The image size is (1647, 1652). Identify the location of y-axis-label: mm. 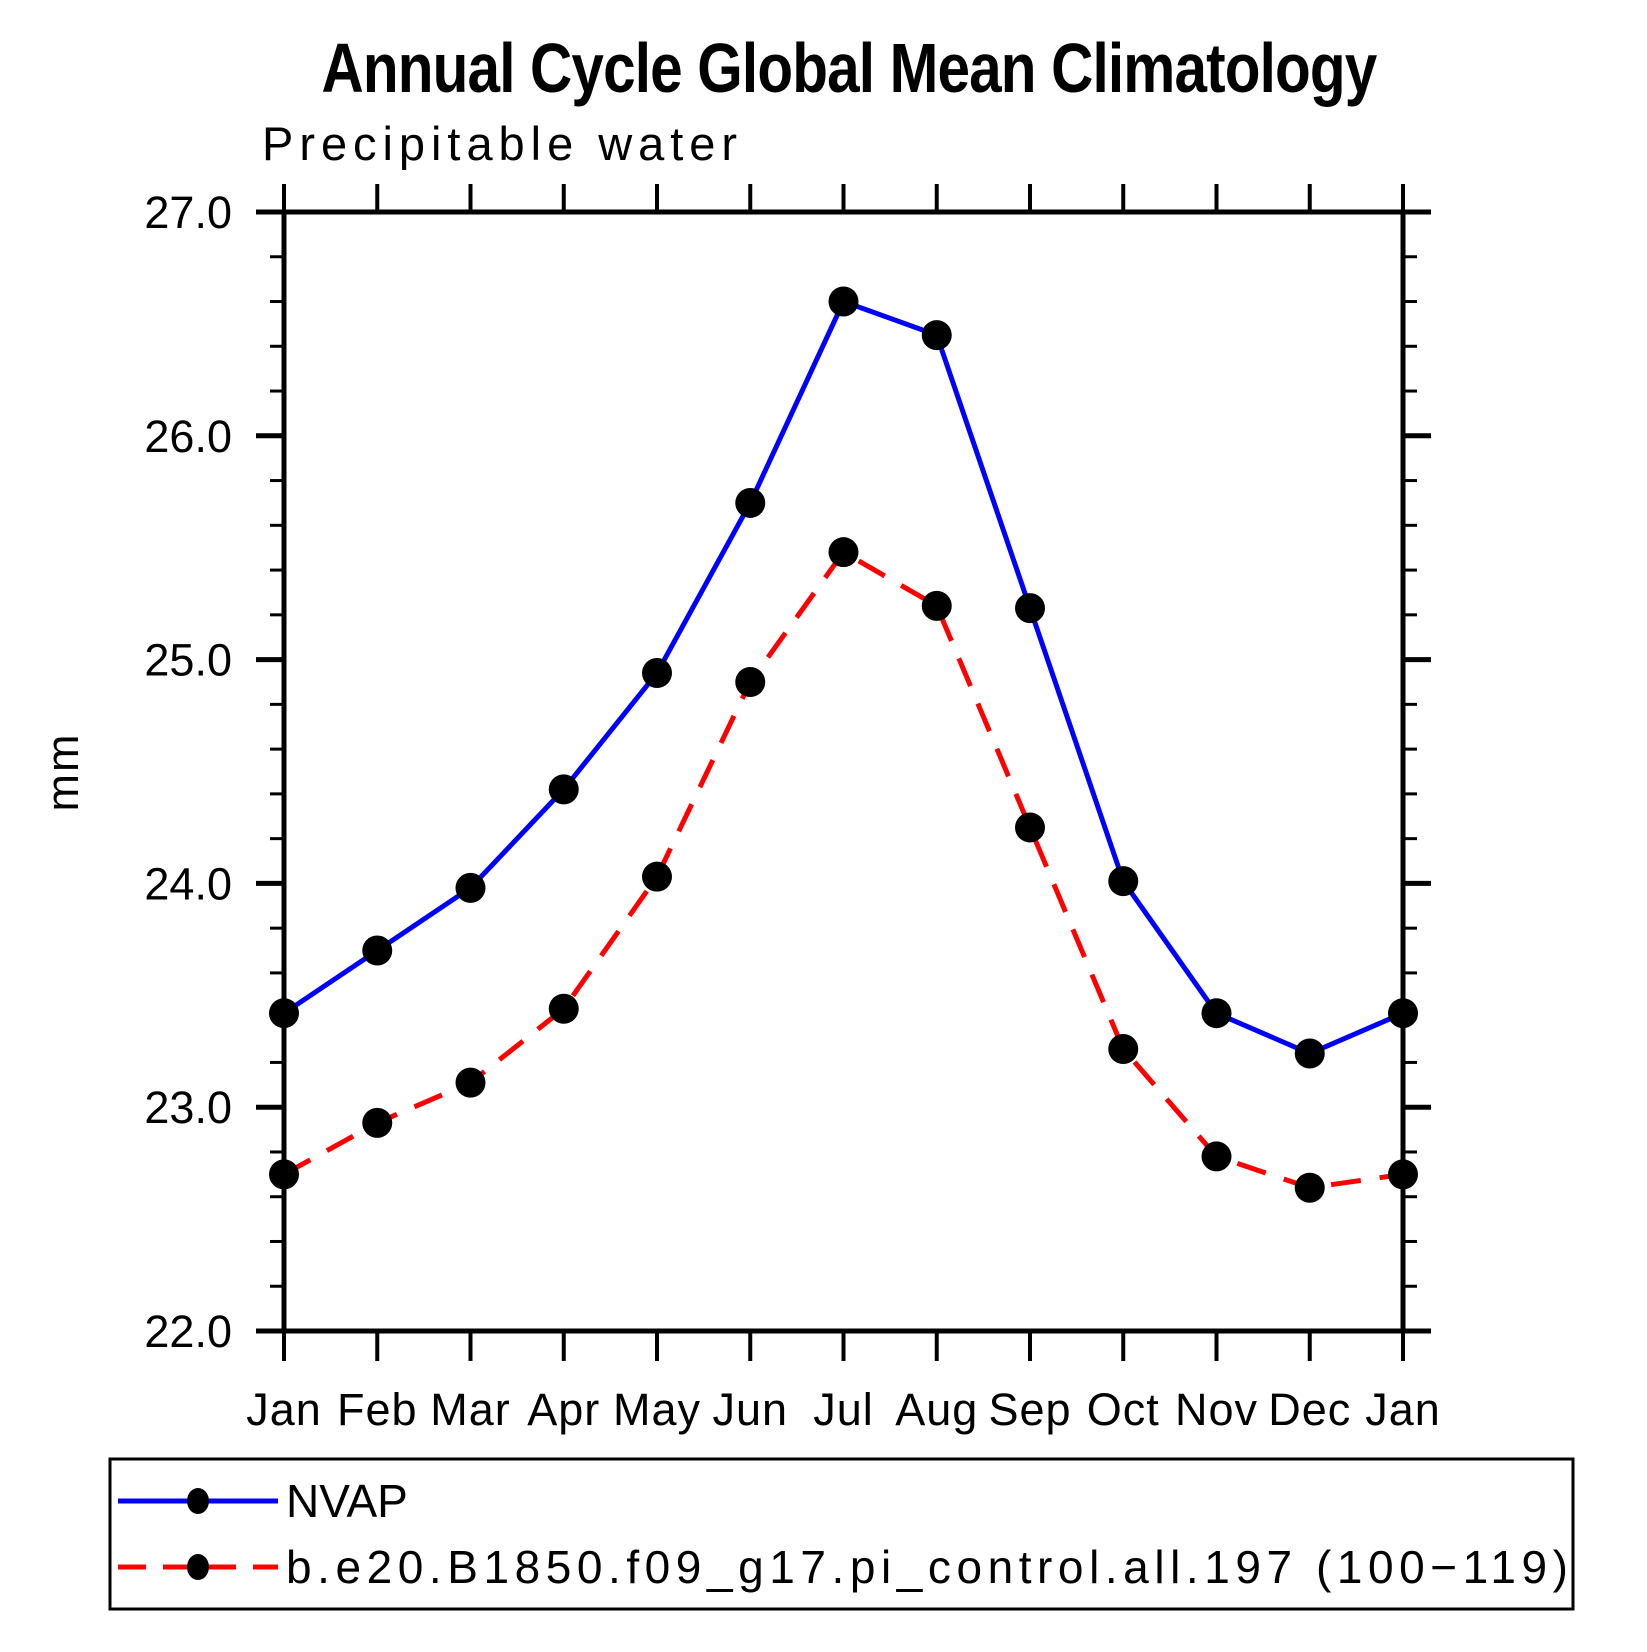
(62, 772).